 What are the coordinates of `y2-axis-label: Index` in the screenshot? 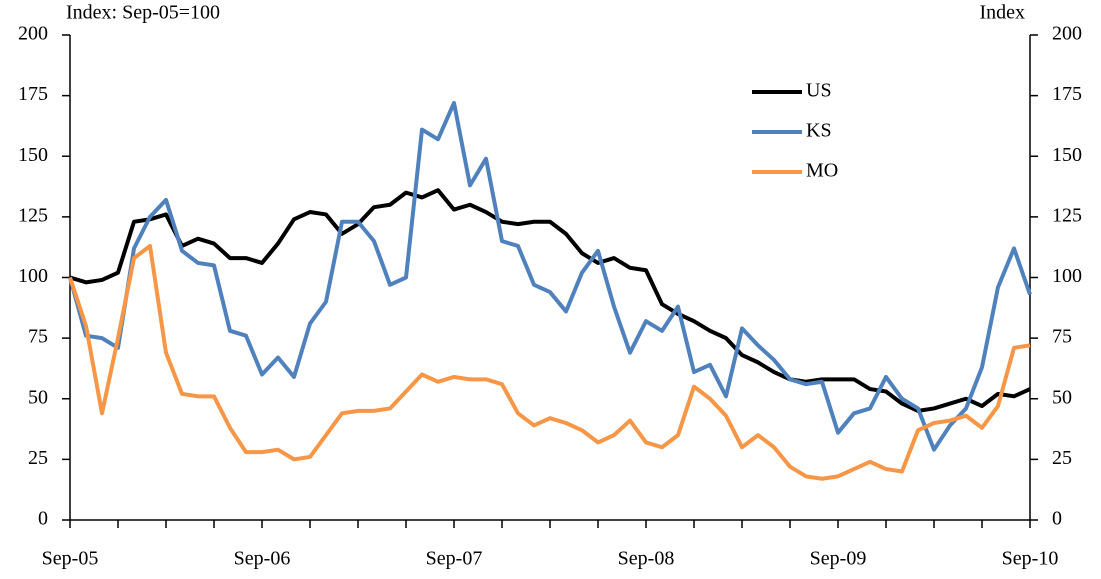 It's located at (1002, 13).